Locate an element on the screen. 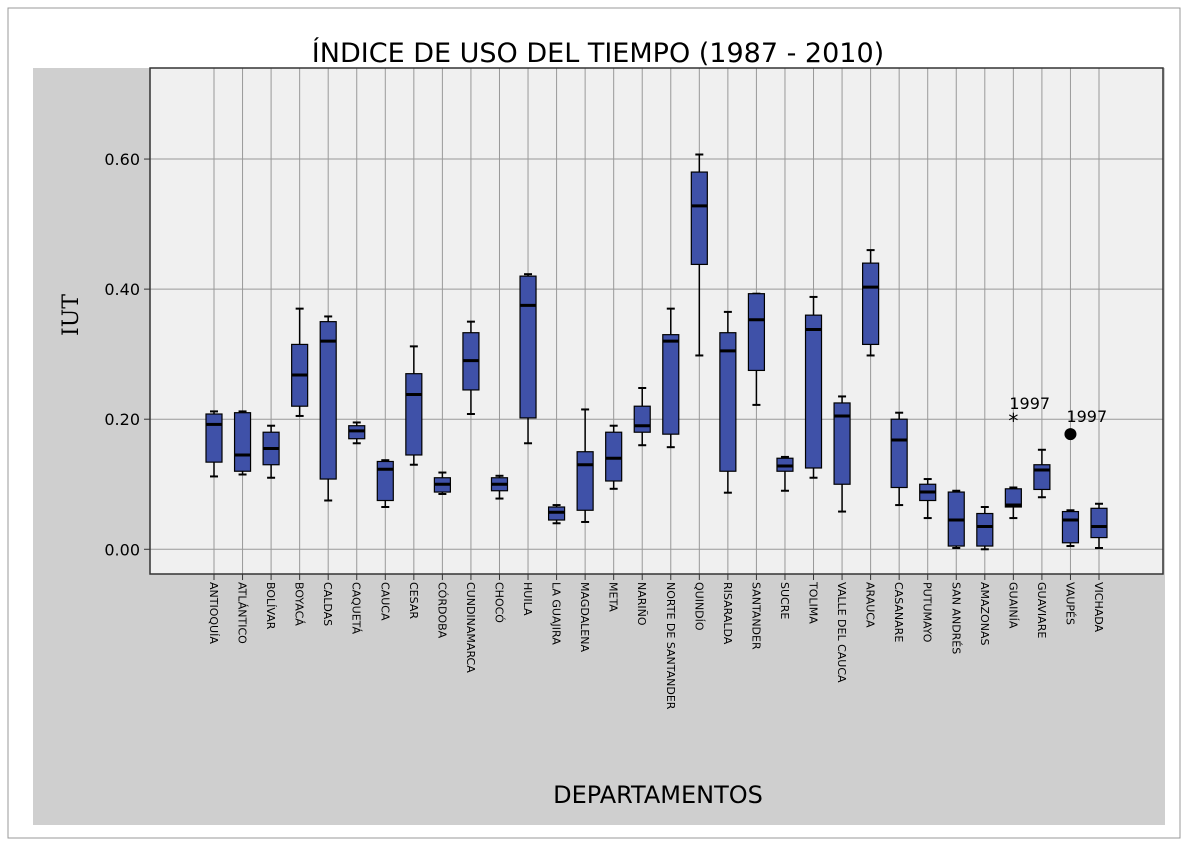  outlier is located at coordinates (1070, 434).